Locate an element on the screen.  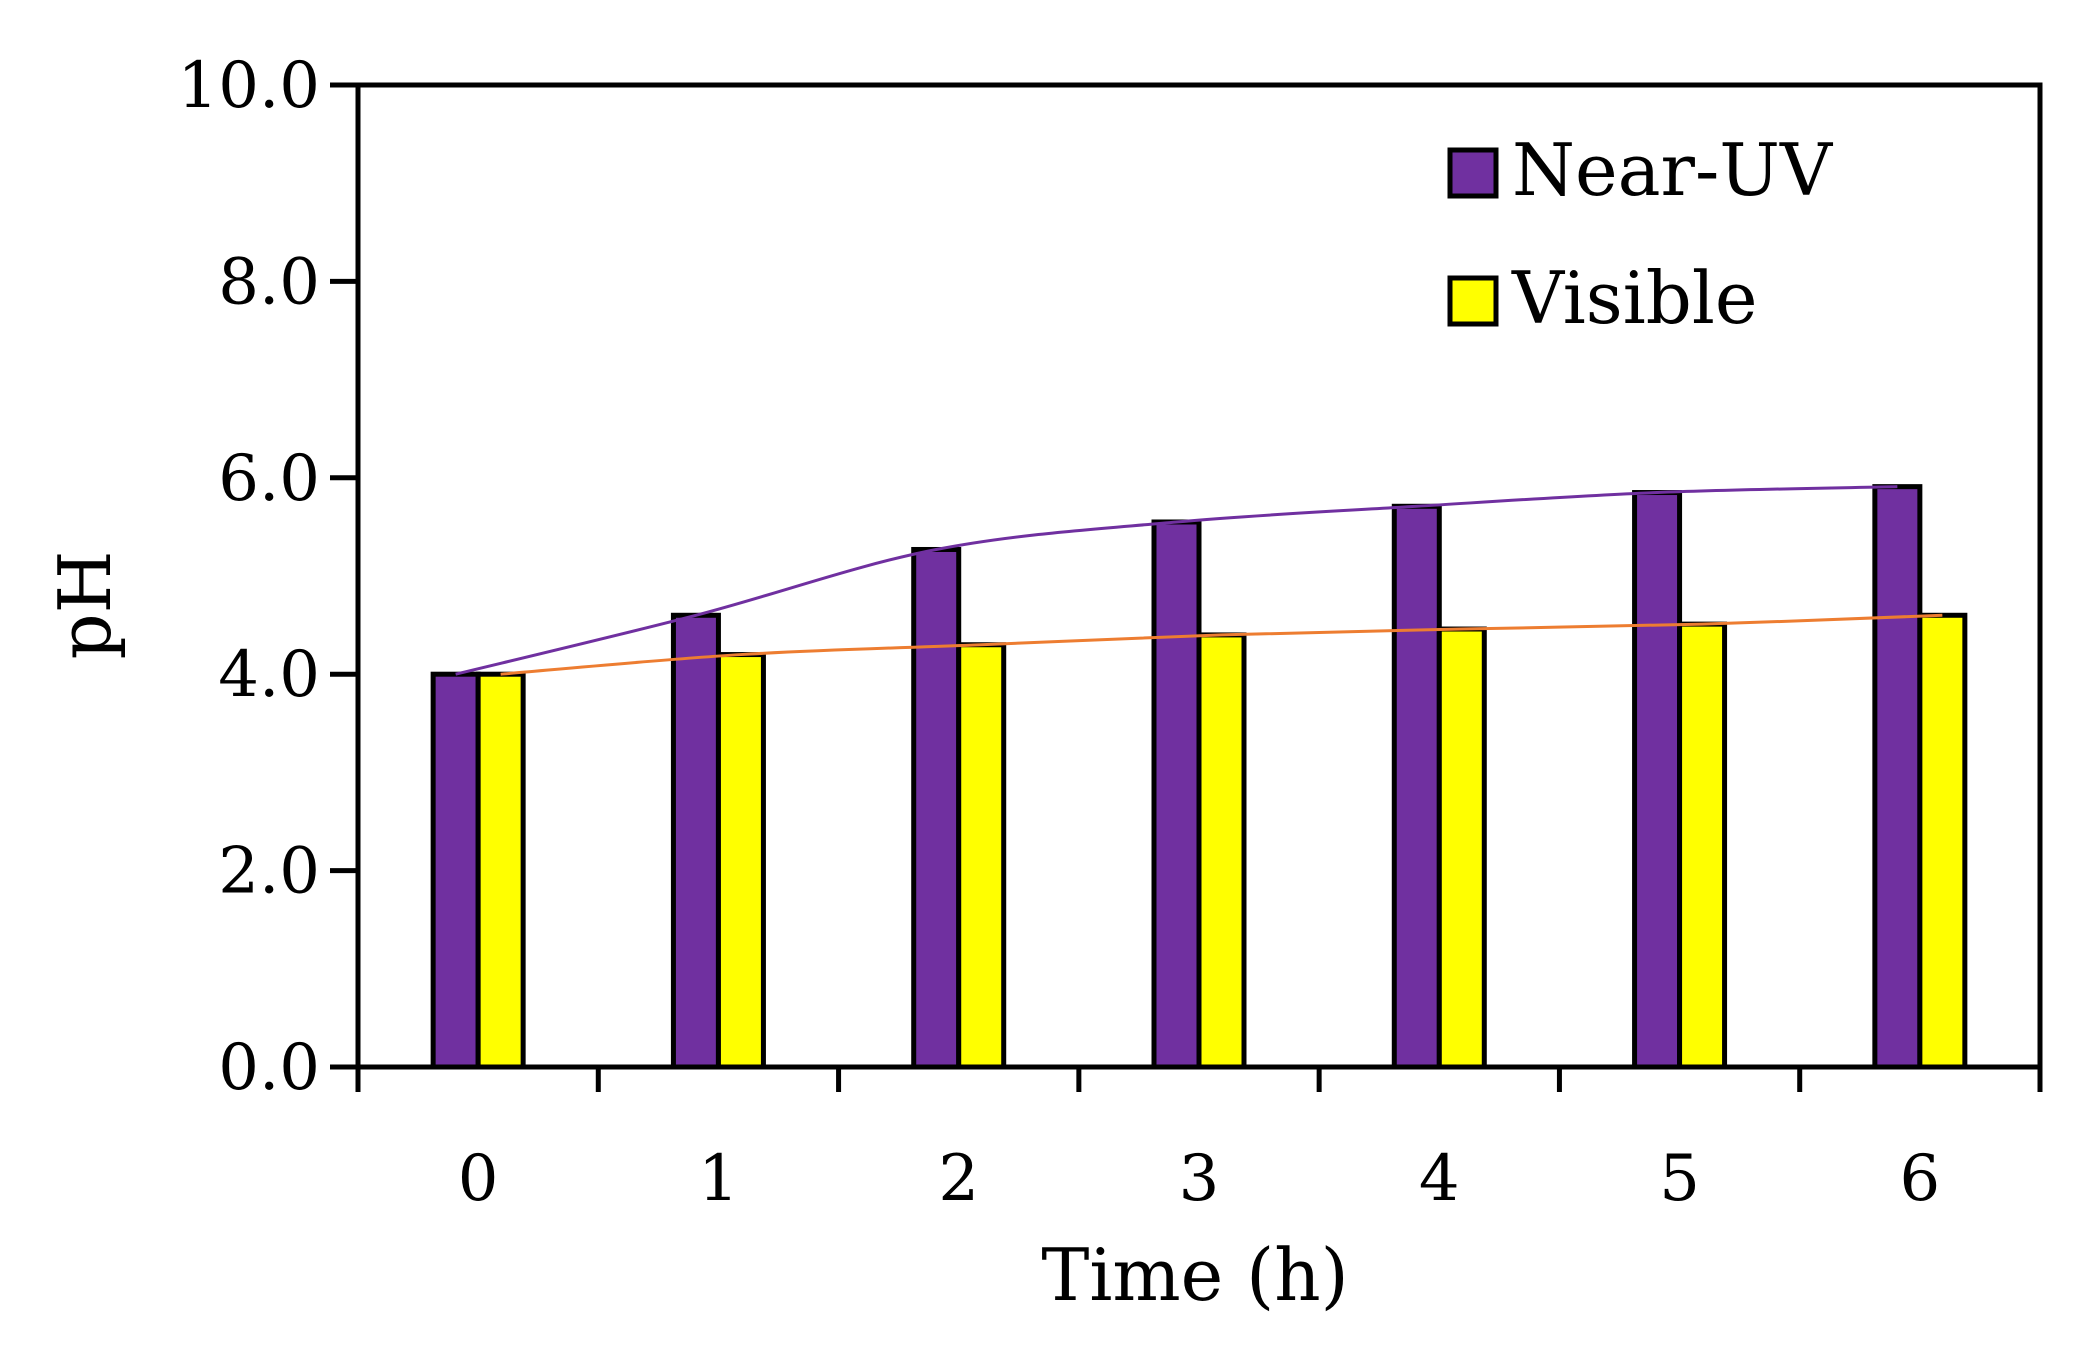
x-tick-label: 5 is located at coordinates (1679, 1179).